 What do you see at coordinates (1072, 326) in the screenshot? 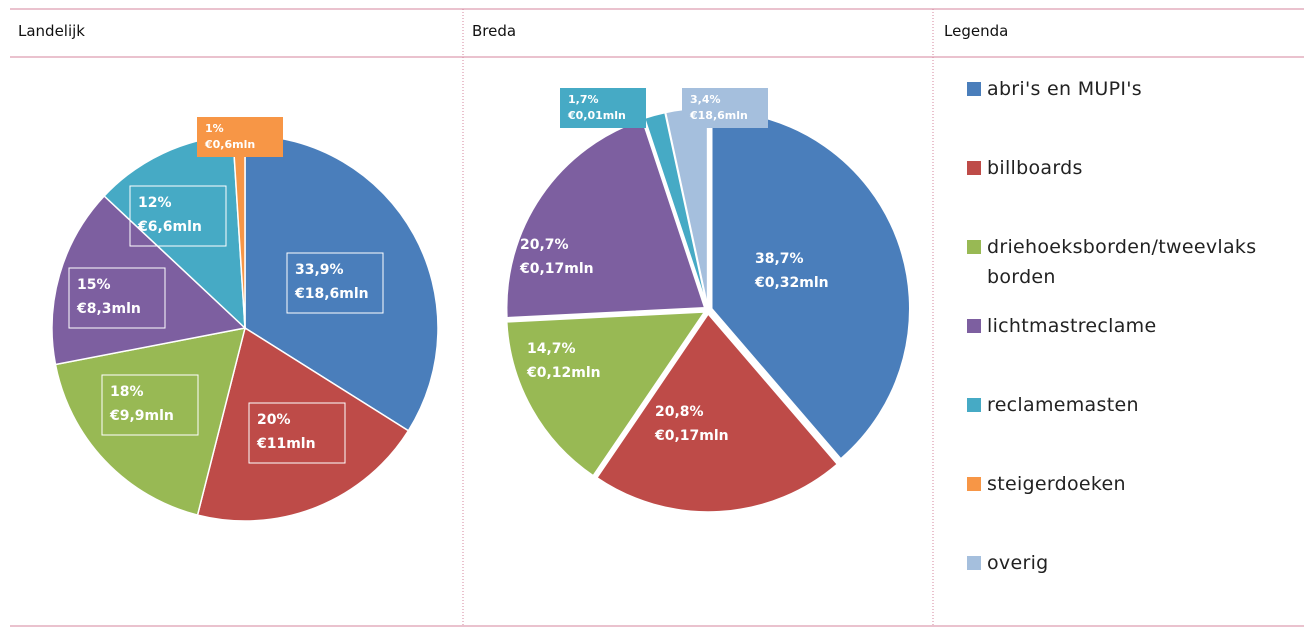
I see `legend-label: lichtmastreclame` at bounding box center [1072, 326].